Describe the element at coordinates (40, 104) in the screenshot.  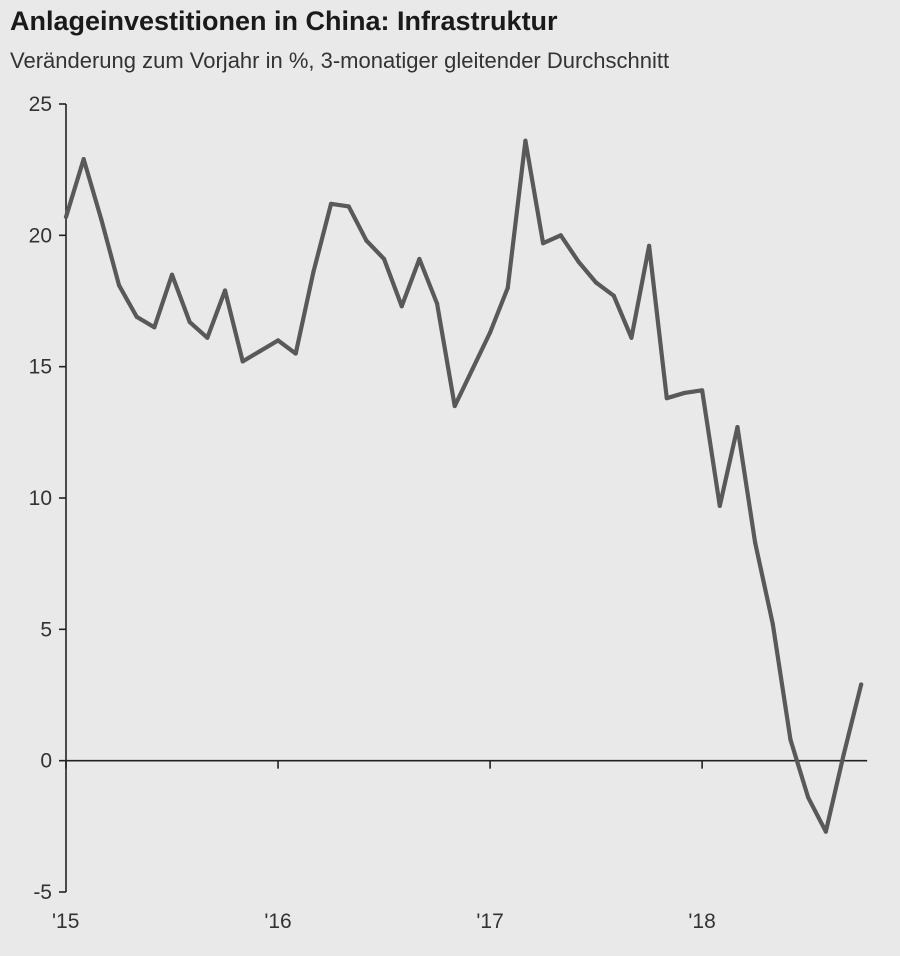
I see `y-tick-label: 25` at that location.